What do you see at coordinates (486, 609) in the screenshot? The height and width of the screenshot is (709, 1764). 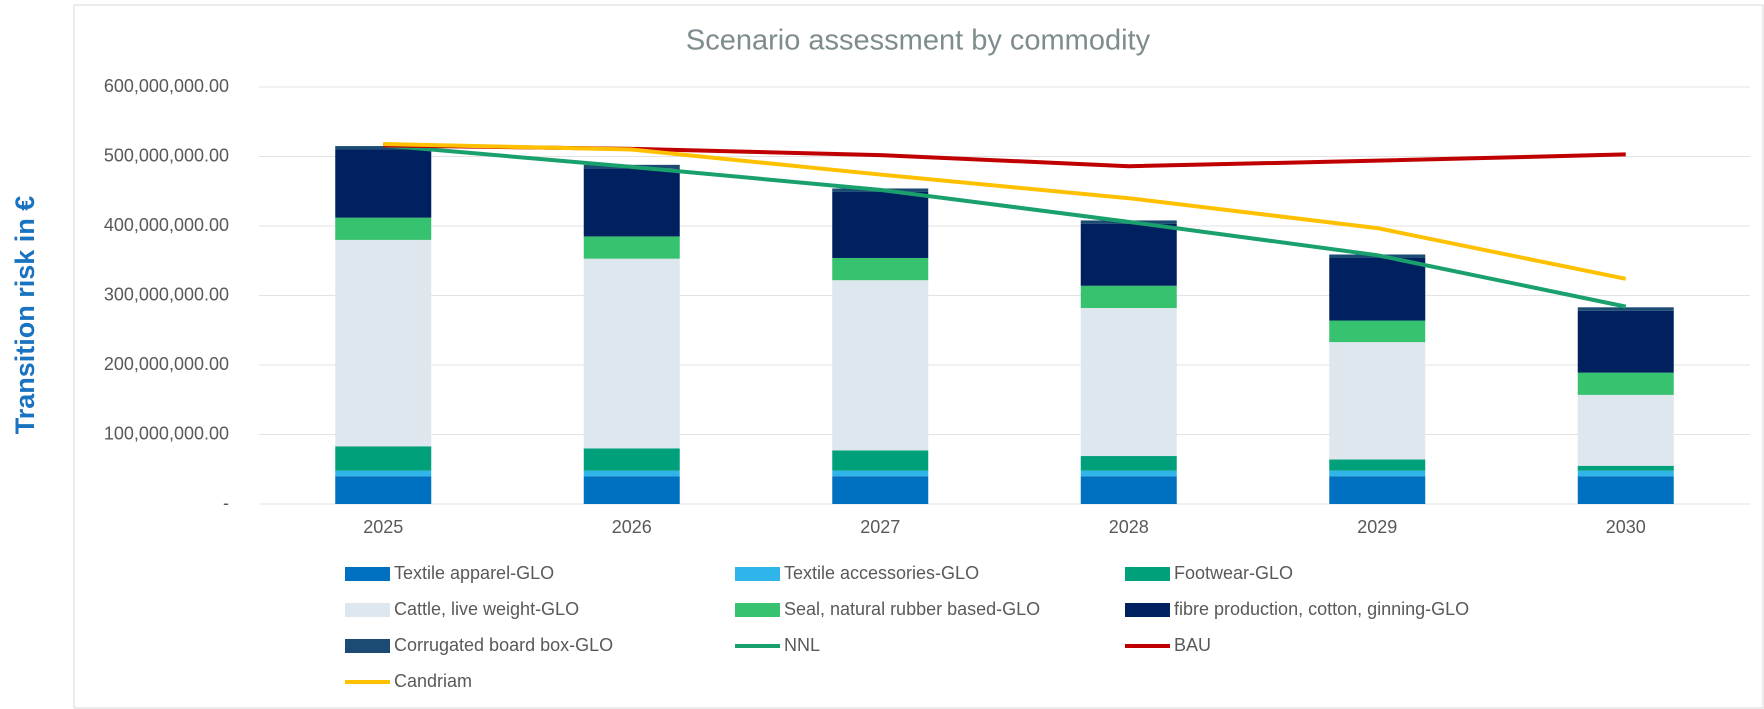 I see `legend-label: Cattle, live weight-GLO` at bounding box center [486, 609].